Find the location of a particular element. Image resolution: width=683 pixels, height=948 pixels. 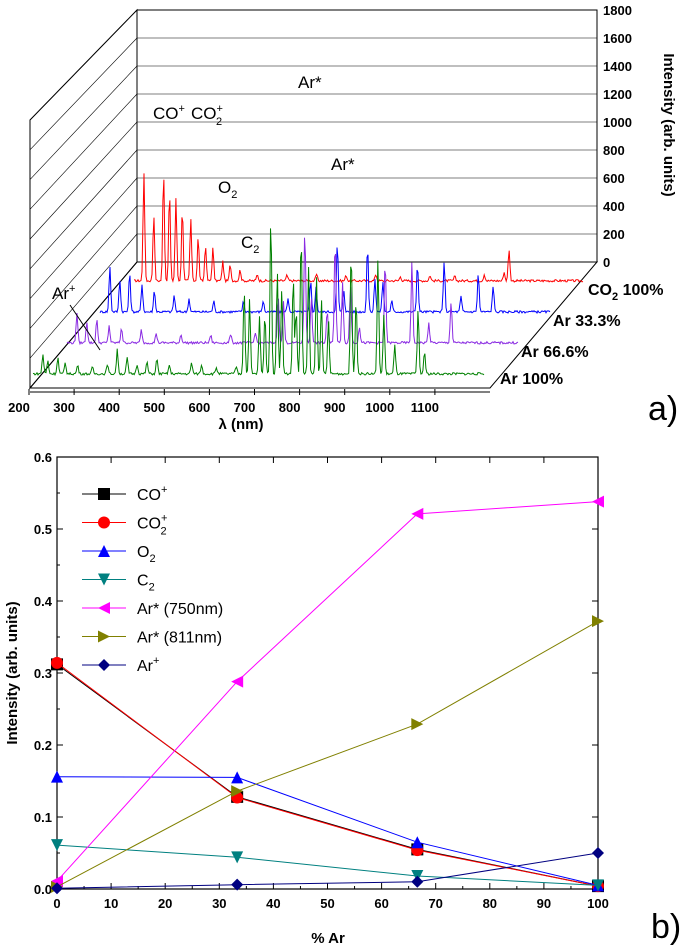

y-tick-label: 0.2 is located at coordinates (43, 745).